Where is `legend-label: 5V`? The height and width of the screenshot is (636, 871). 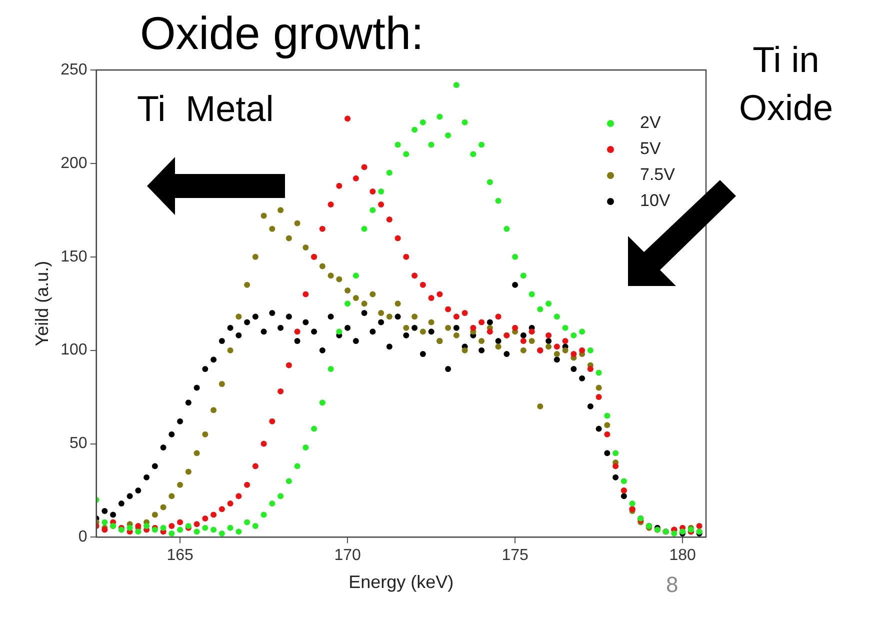 legend-label: 5V is located at coordinates (651, 149).